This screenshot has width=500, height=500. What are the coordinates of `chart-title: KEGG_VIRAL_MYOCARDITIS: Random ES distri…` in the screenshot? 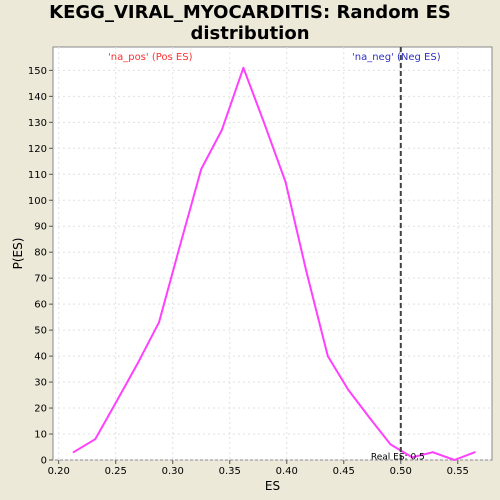 It's located at (250, 23).